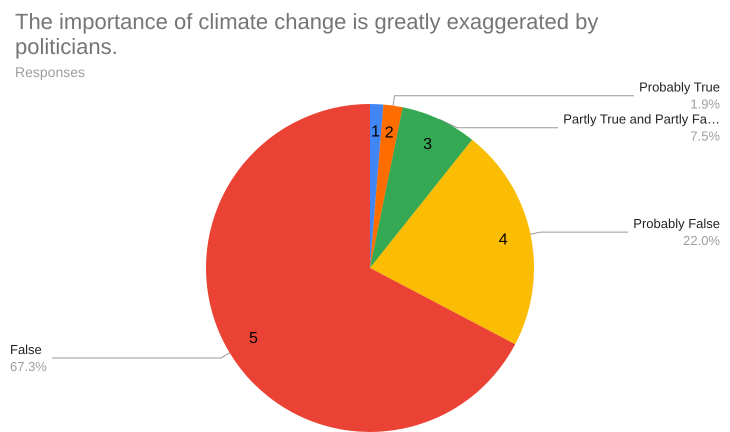 The height and width of the screenshot is (432, 730). What do you see at coordinates (50, 72) in the screenshot?
I see `chart-subtitle: Responses` at bounding box center [50, 72].